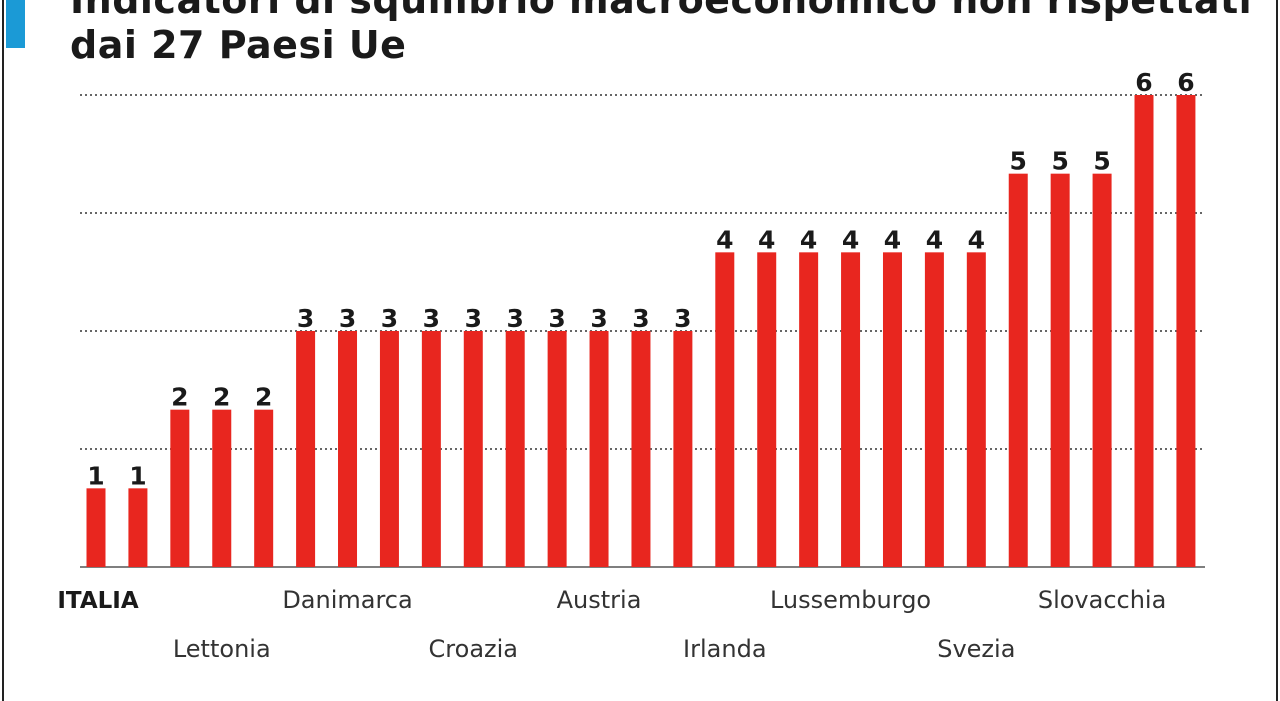 This screenshot has height=701, width=1280. Describe the element at coordinates (15, 24) in the screenshot. I see `accent-bar` at that location.